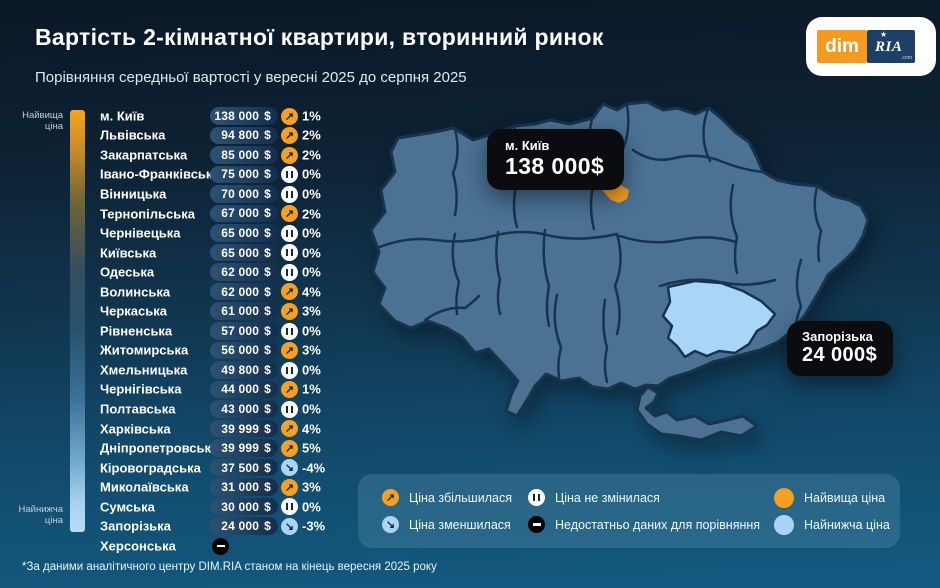 The height and width of the screenshot is (588, 940). I want to click on legend-label: Недостатньо даних для порівняння, so click(658, 524).